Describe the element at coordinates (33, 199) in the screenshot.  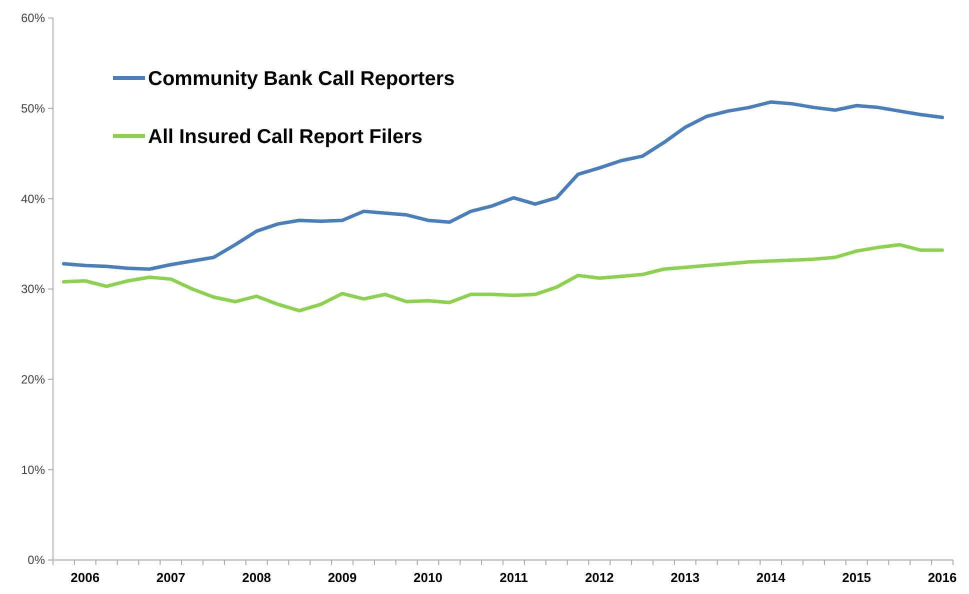
I see `y-tick-label: 40%` at that location.